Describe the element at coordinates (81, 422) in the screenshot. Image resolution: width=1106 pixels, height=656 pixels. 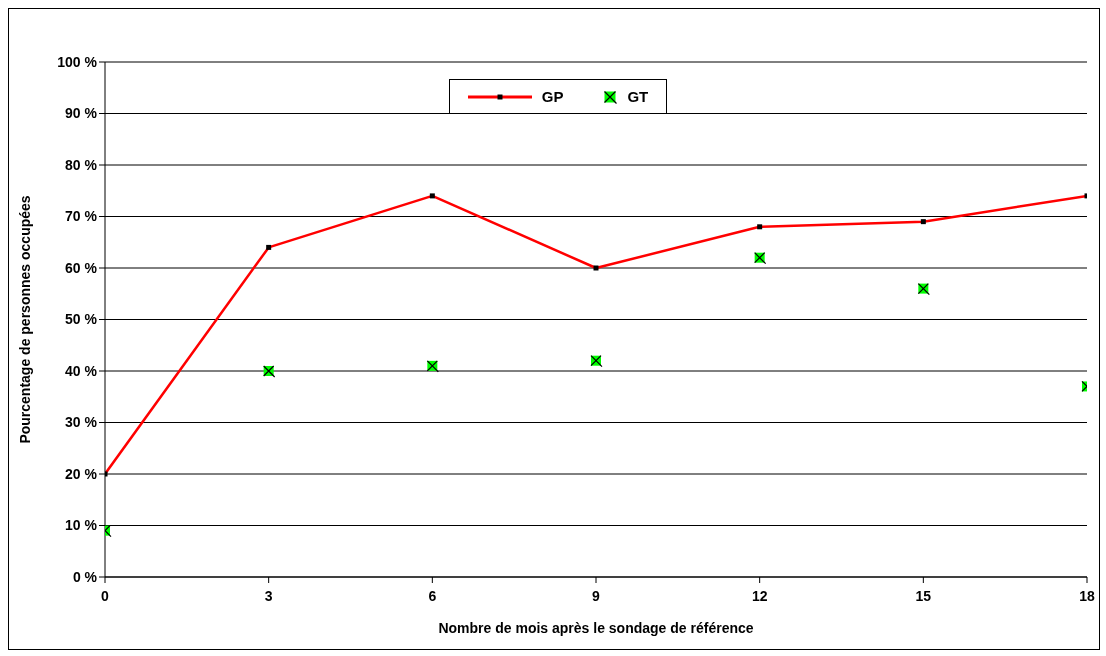
I see `y-tick-label: 30 %` at that location.